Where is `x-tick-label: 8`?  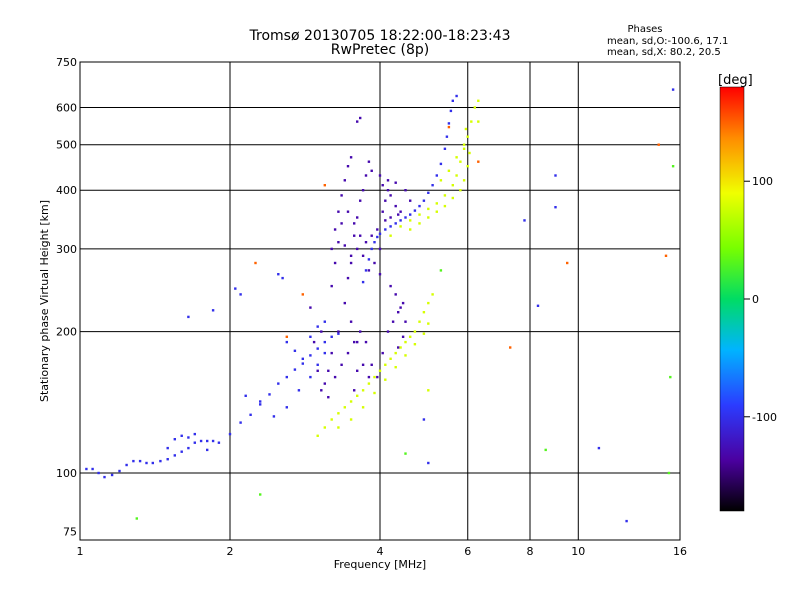
x-tick-label: 8 is located at coordinates (530, 551).